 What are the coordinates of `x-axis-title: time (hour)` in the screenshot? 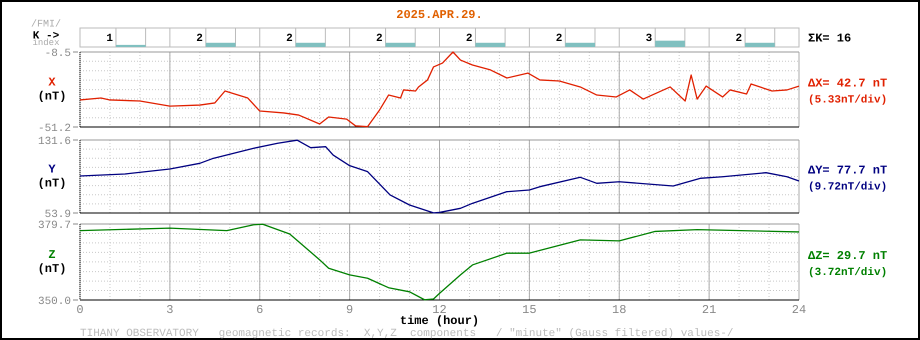 It's located at (440, 321).